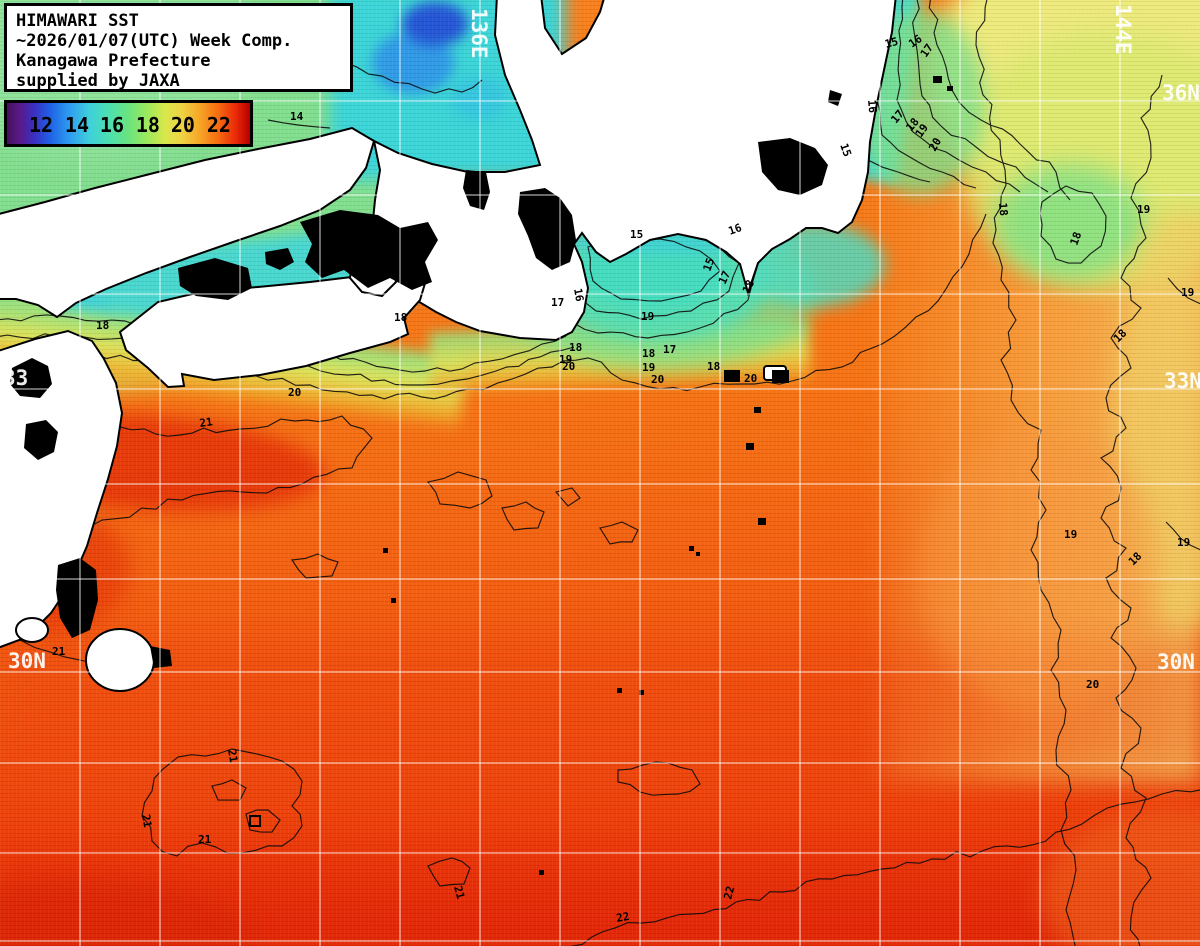 The height and width of the screenshot is (946, 1200). What do you see at coordinates (297, 116) in the screenshot?
I see `contour-label: 14` at bounding box center [297, 116].